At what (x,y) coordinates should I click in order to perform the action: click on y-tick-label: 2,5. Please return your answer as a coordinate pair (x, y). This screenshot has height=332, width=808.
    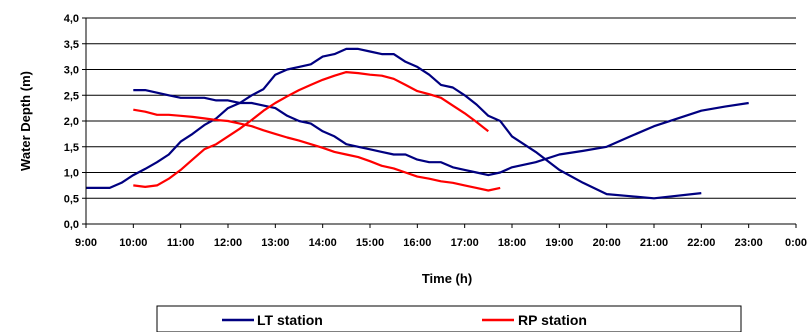
    Looking at the image, I should click on (71, 96).